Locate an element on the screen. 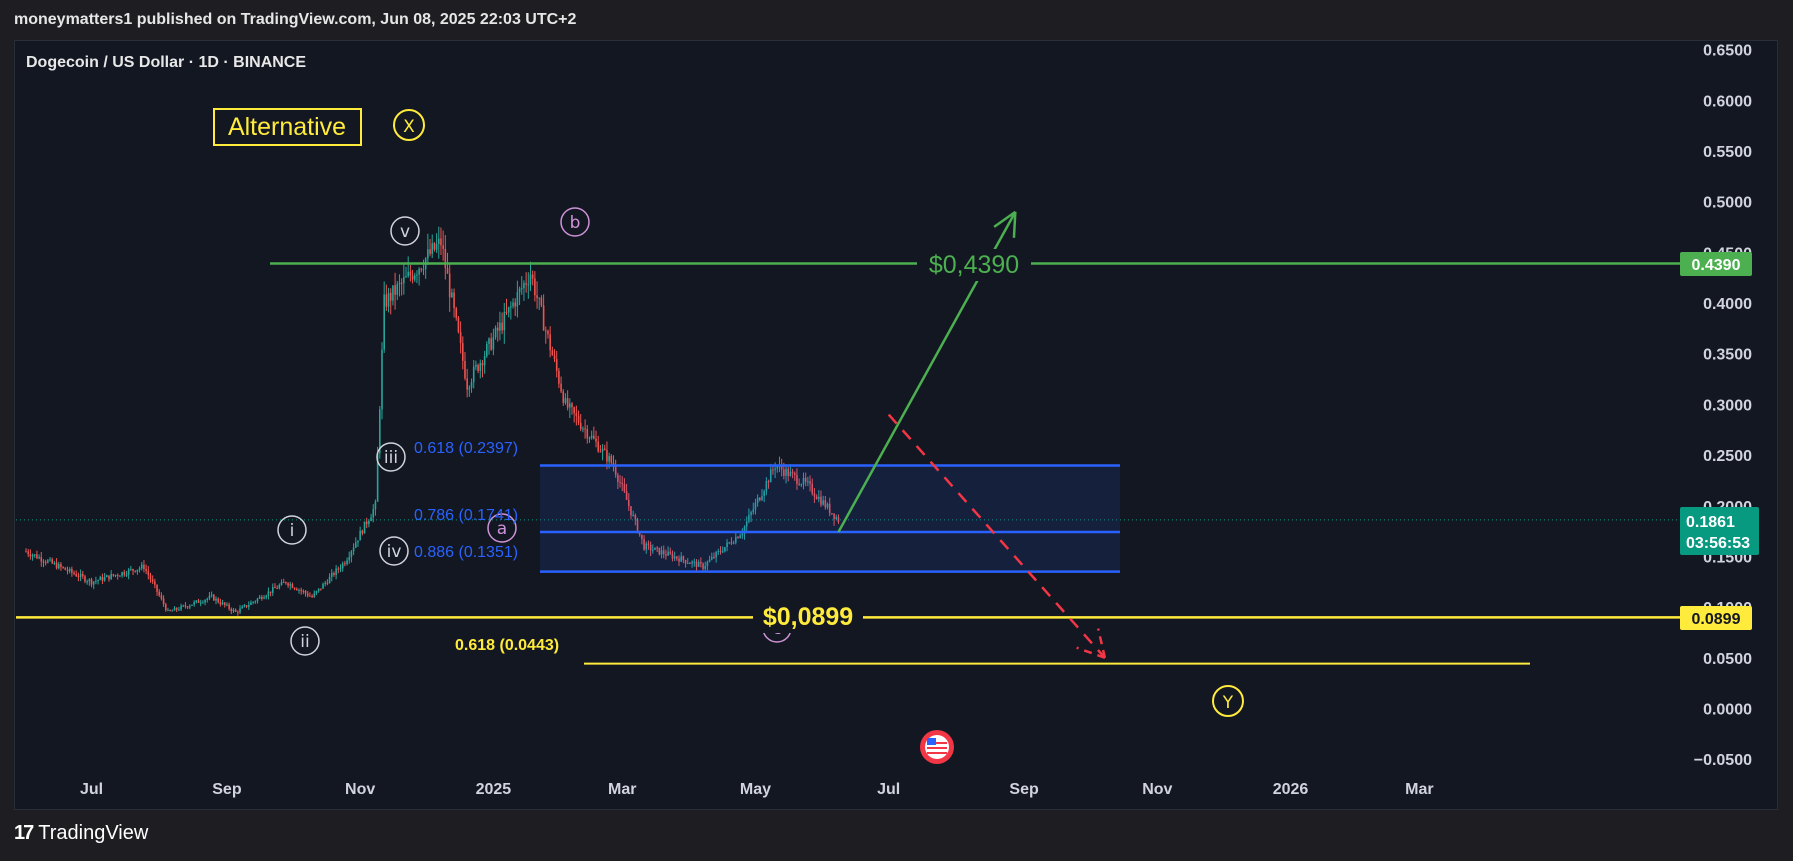  wave-label-a: a is located at coordinates (502, 528).